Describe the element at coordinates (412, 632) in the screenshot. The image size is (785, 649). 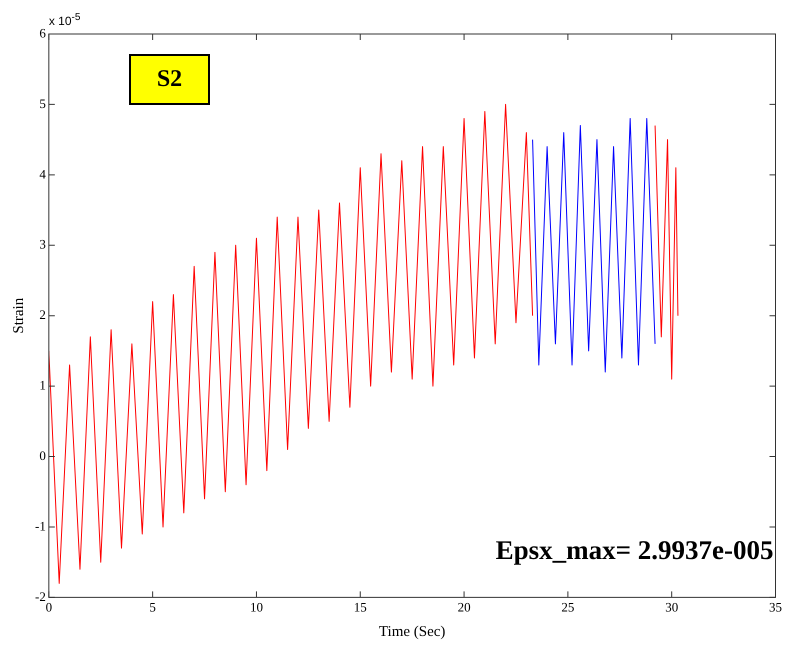
I see `x-axis-title: Time (Sec)` at that location.